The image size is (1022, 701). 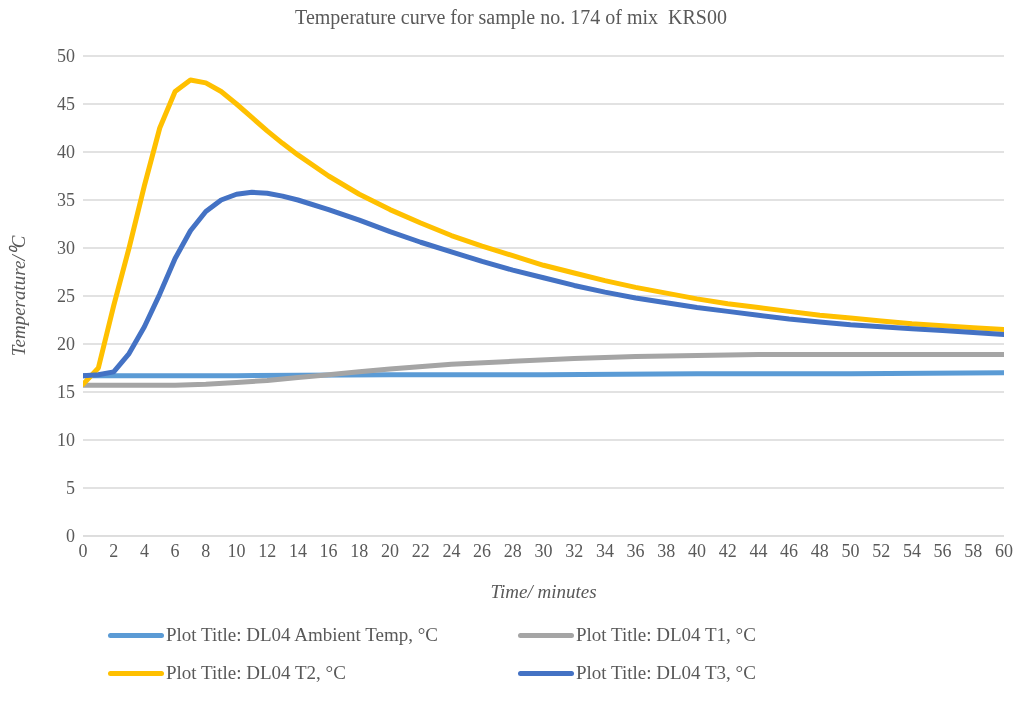 What do you see at coordinates (911, 550) in the screenshot?
I see `x-tick-label: 54` at bounding box center [911, 550].